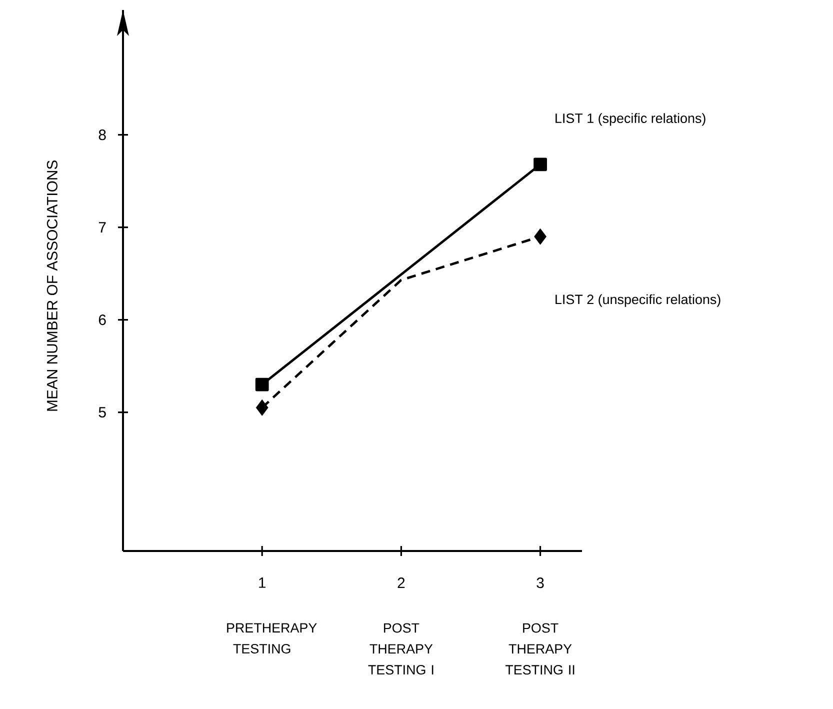 This screenshot has width=833, height=709. I want to click on x-tick-label: 2, so click(401, 583).